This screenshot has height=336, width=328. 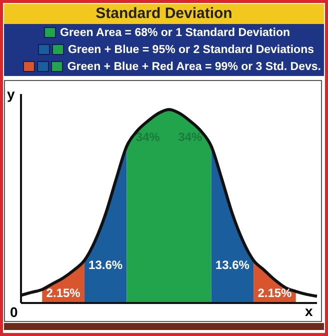 I want to click on text: Green + Blue = 95% or 2 Standard Deviations, so click(x=191, y=50).